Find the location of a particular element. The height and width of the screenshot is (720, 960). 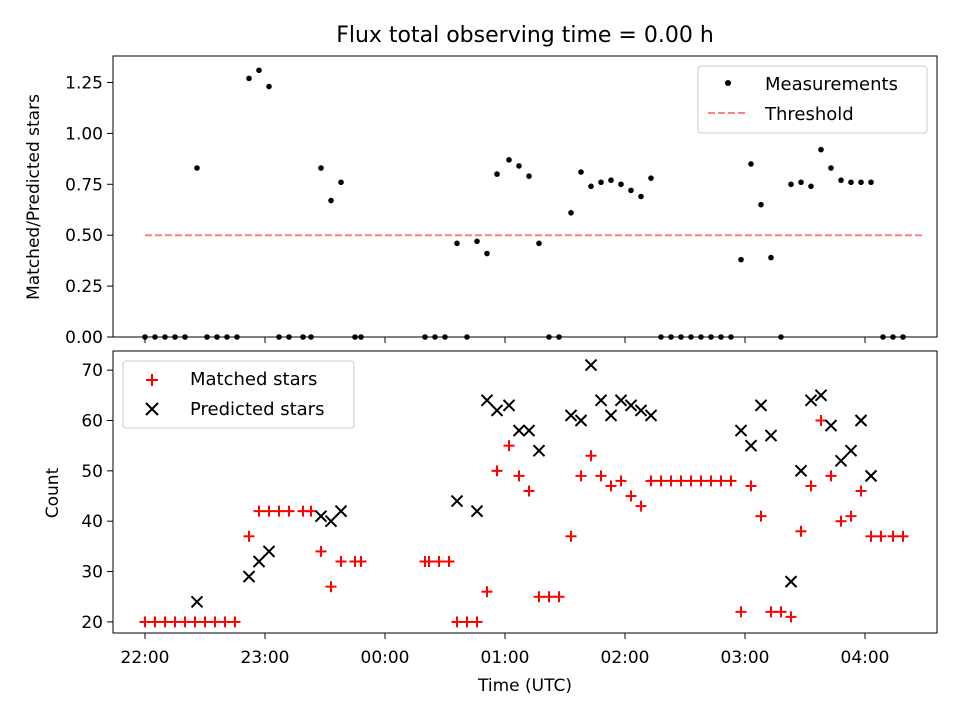

legend-predicted-label: Predicted stars is located at coordinates (257, 409).